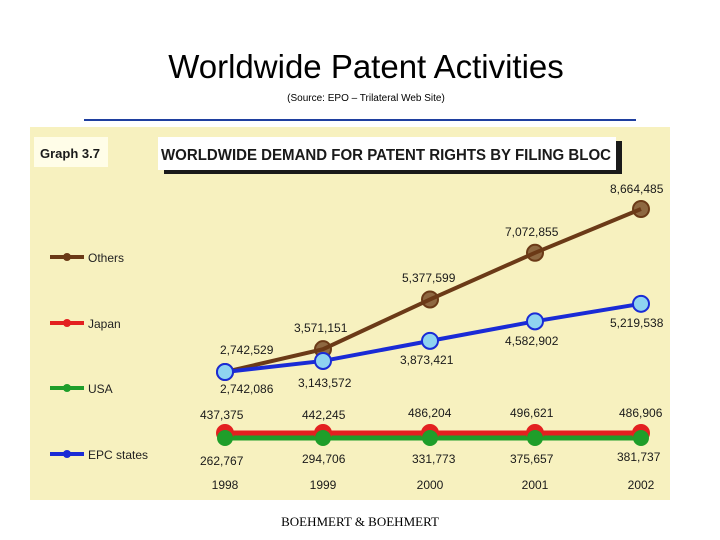 The width and height of the screenshot is (720, 540). I want to click on legend-label-epc: EPC states, so click(118, 455).